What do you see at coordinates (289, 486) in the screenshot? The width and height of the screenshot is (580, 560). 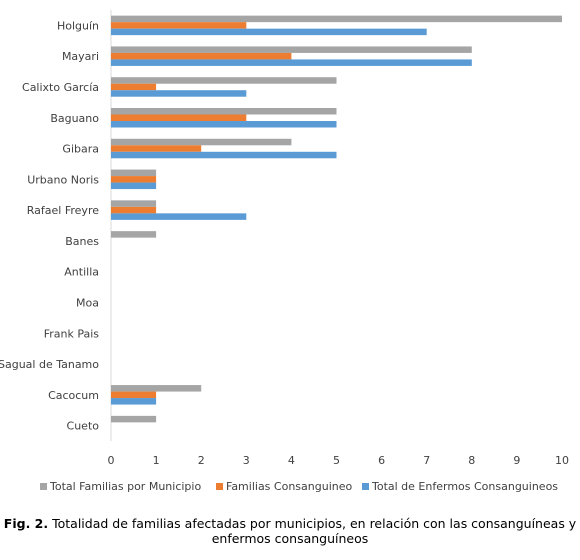 I see `legend-label: Familias Consanguineo` at bounding box center [289, 486].